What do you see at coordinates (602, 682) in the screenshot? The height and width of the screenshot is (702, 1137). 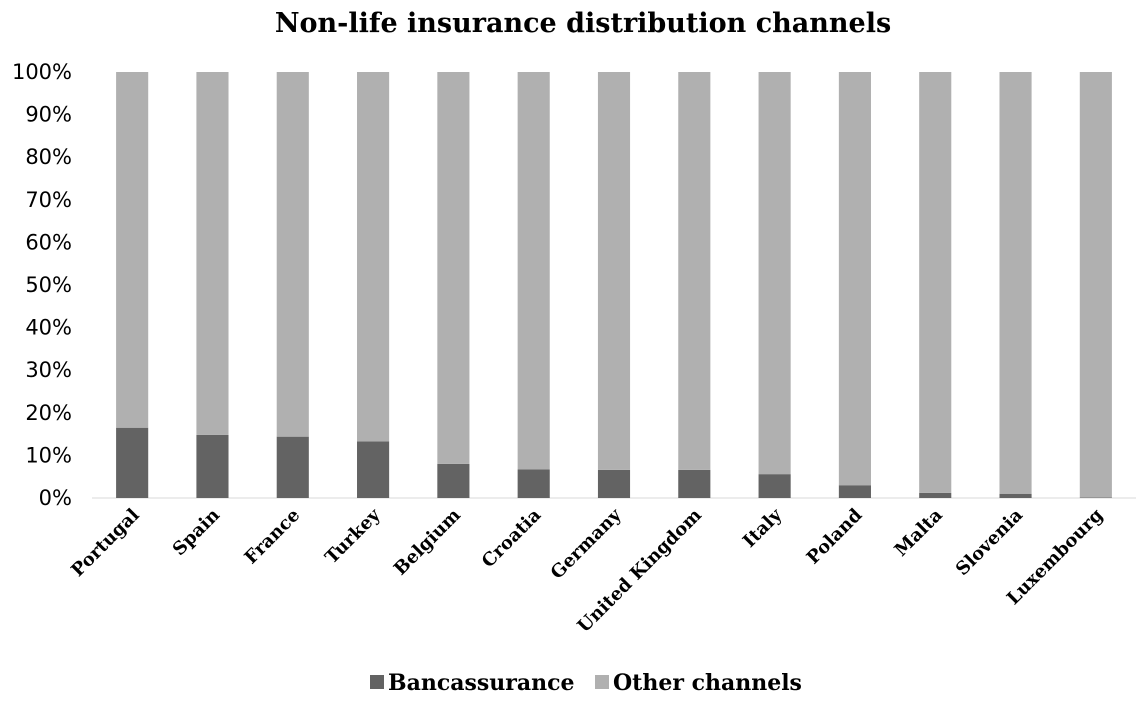 I see `legend-swatch-other-channels` at bounding box center [602, 682].